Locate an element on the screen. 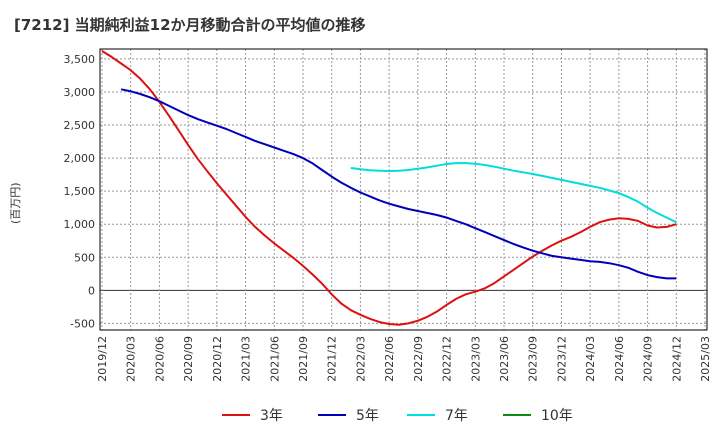  x-tick-label: 2021/09 is located at coordinates (303, 359).